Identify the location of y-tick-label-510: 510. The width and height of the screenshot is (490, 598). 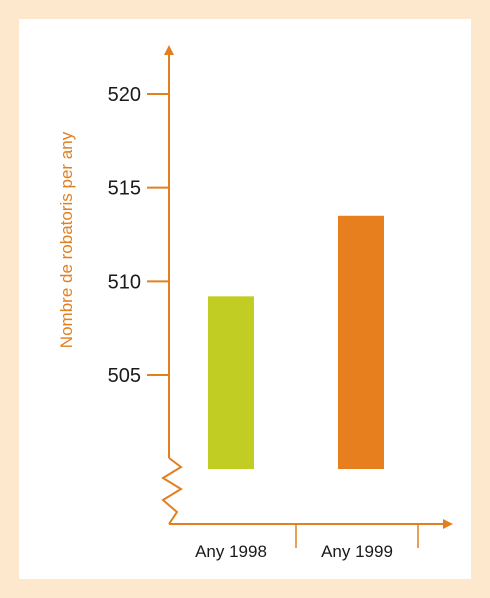
(124, 282).